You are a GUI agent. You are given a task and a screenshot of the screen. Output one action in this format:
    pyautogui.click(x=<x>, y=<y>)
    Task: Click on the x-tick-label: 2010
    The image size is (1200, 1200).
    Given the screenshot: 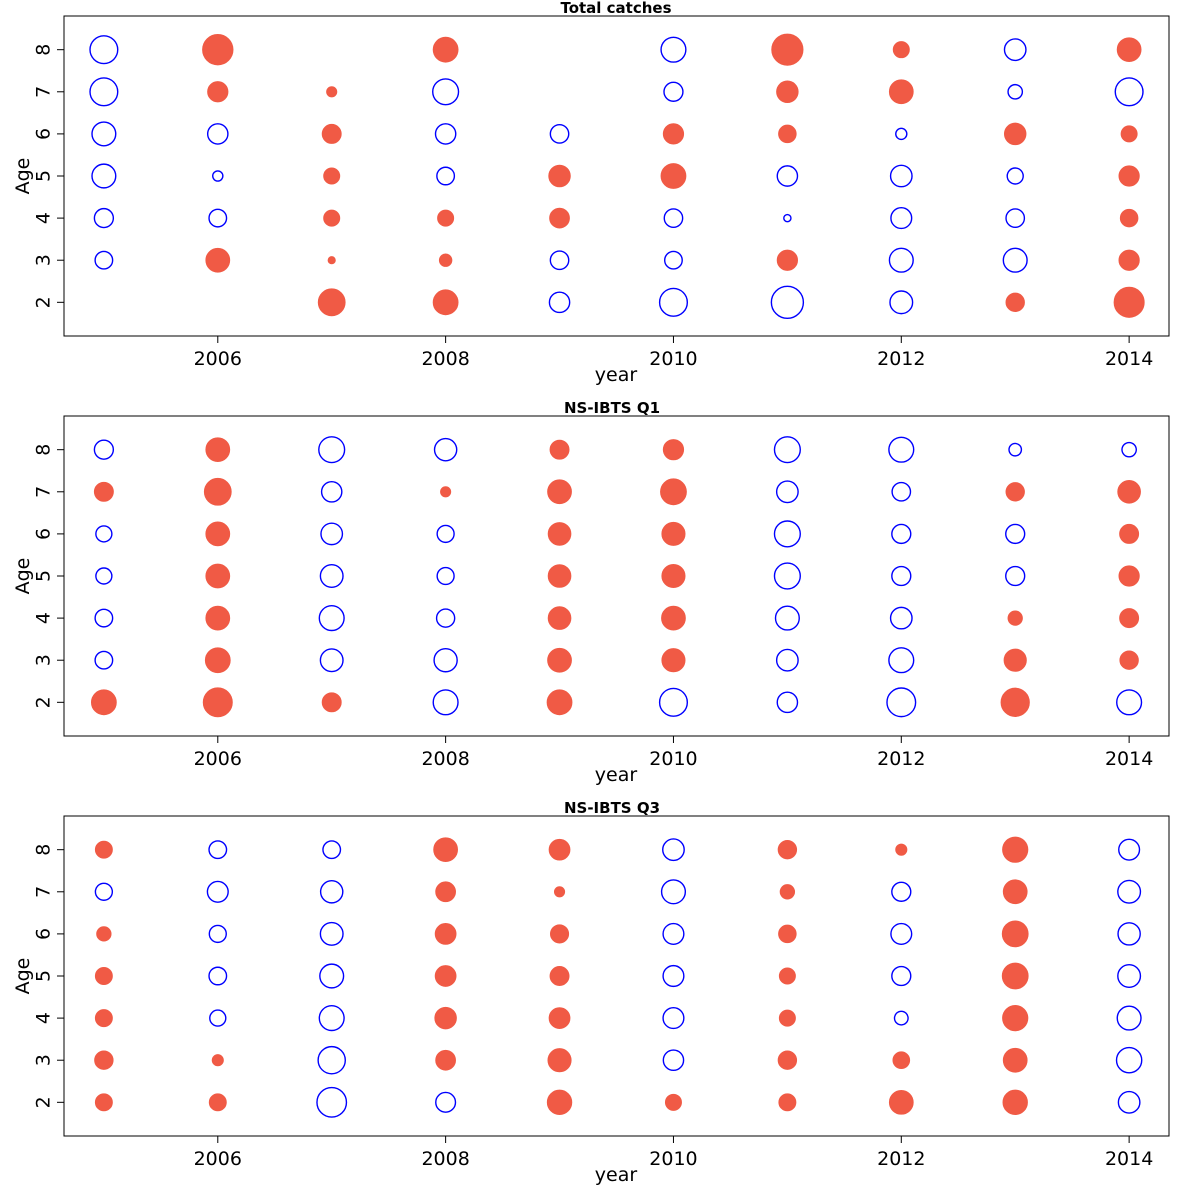 What is the action you would take?
    pyautogui.click(x=673, y=1159)
    